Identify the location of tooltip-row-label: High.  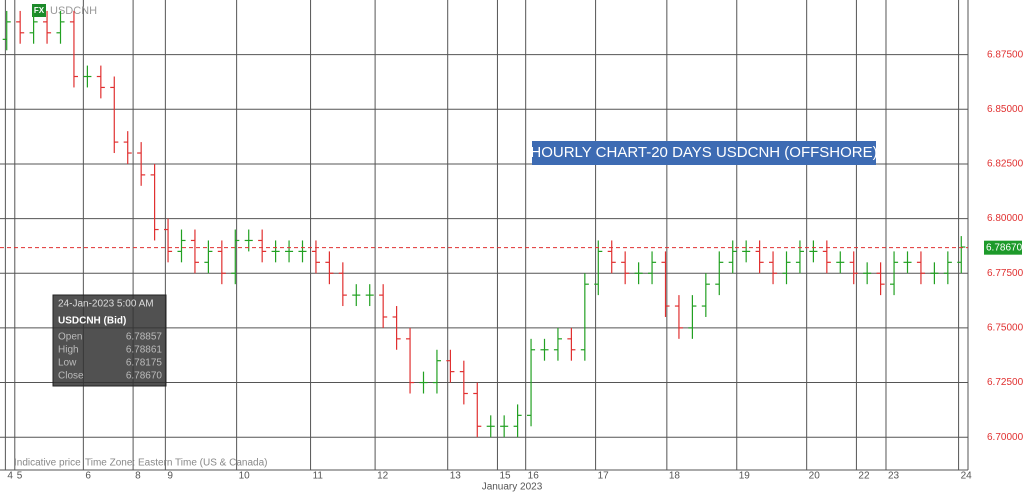
(68, 350).